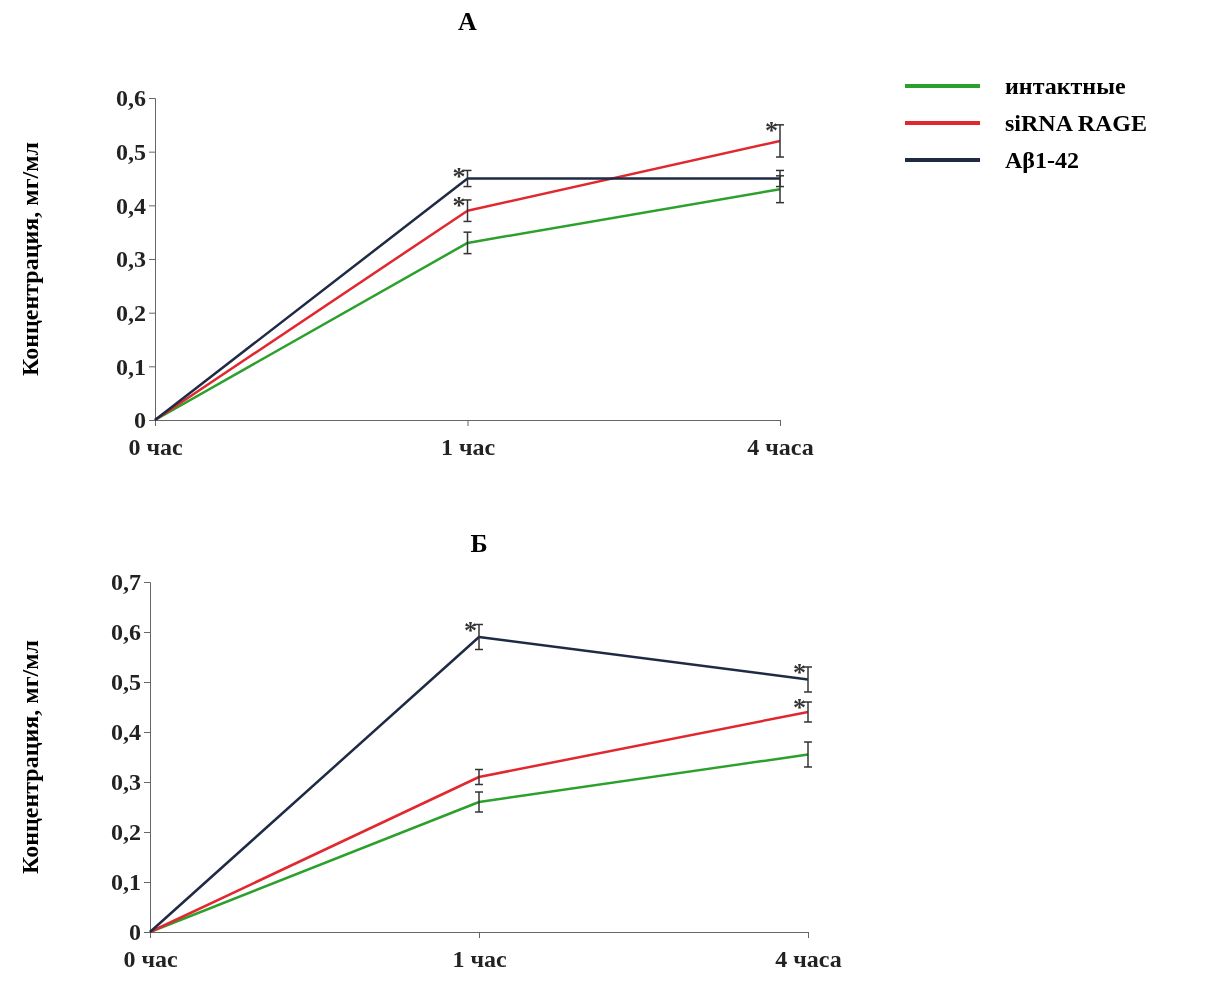 Image resolution: width=1221 pixels, height=990 pixels. Describe the element at coordinates (1076, 123) in the screenshot. I see `legend-label: siRNA RAGE` at that location.